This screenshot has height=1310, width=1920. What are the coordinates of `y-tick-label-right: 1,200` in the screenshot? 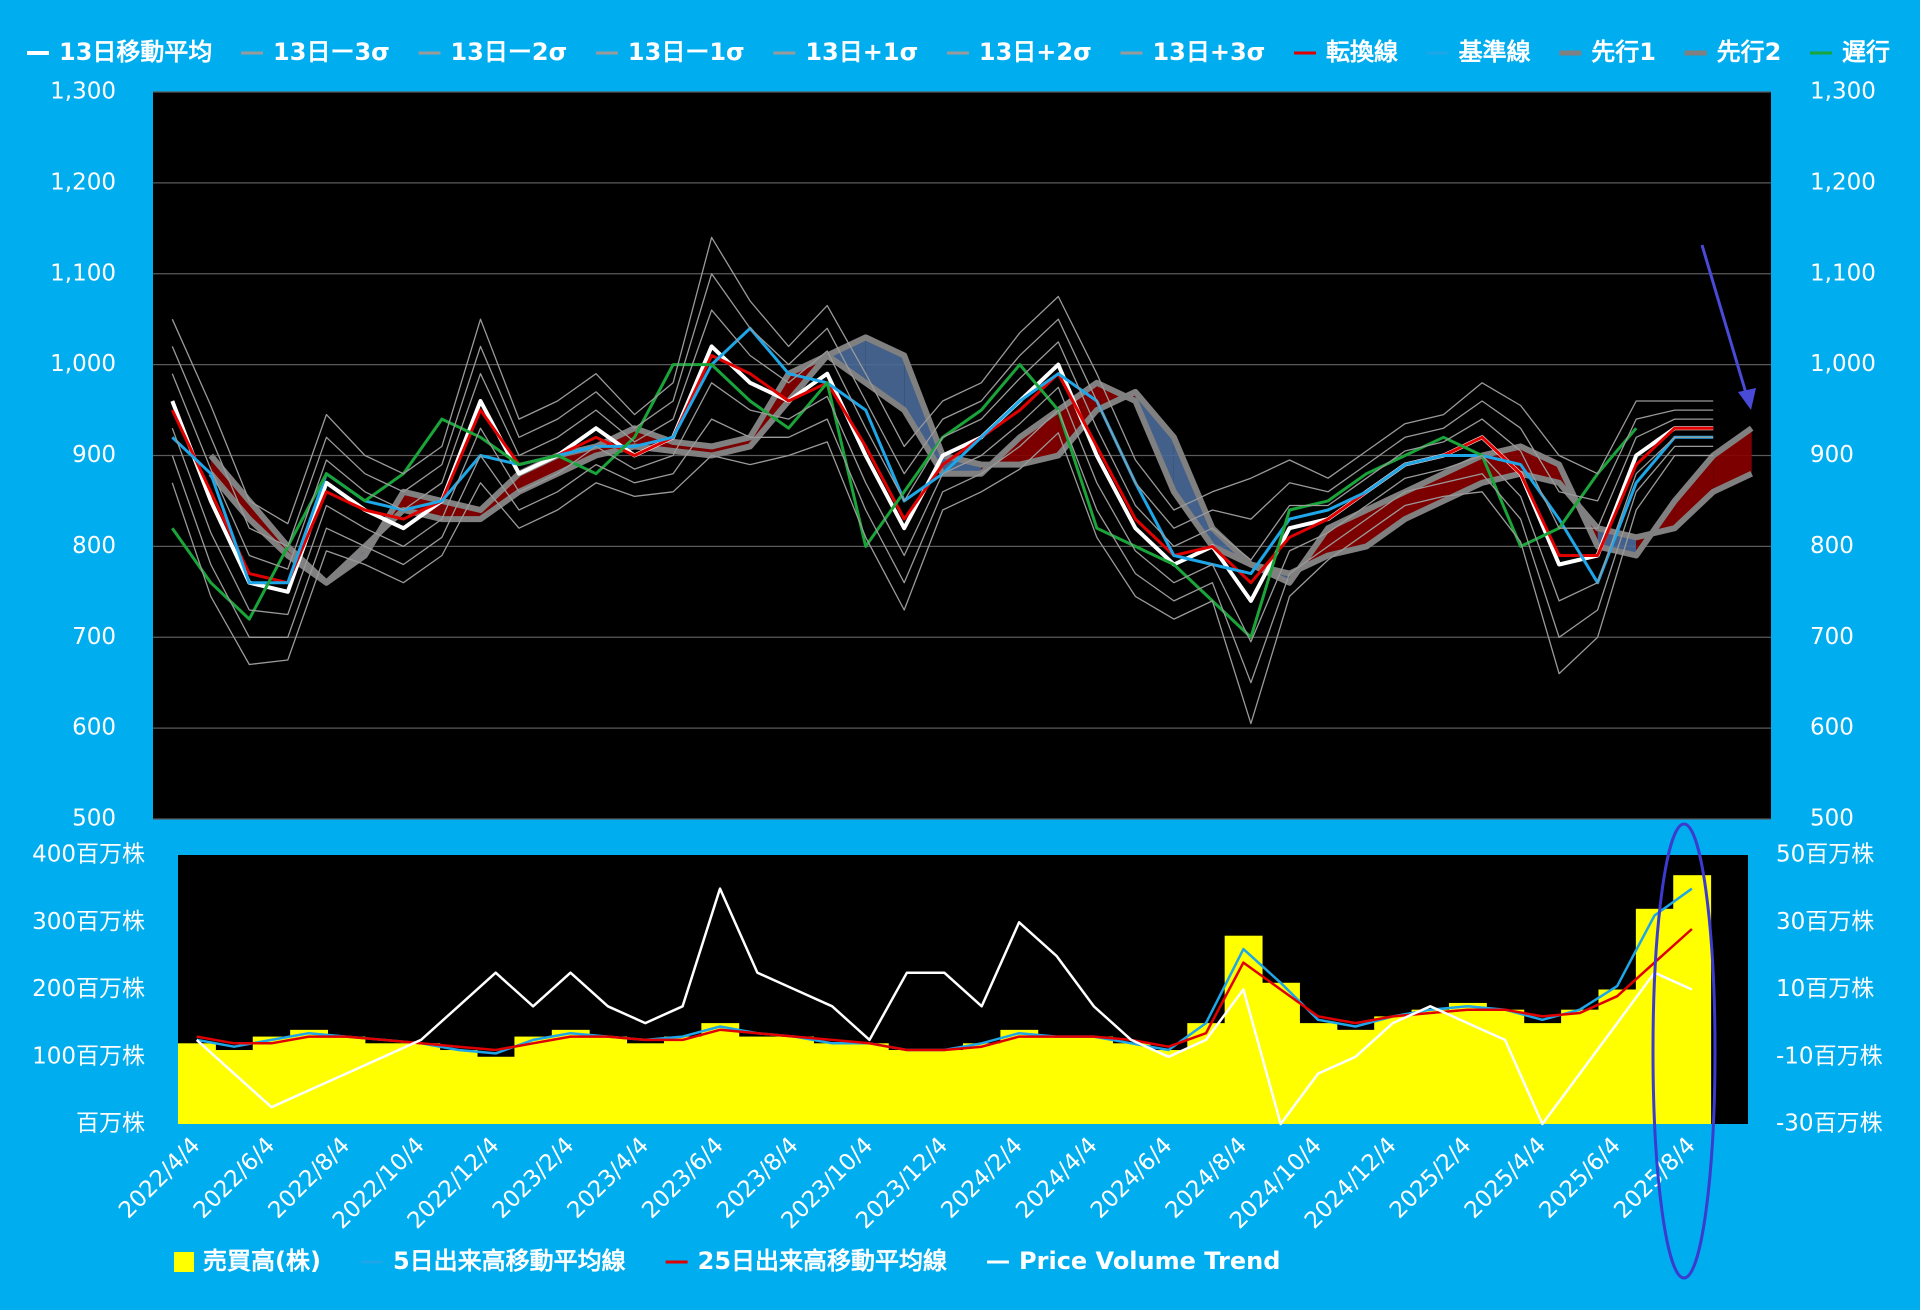 It's located at (1843, 182).